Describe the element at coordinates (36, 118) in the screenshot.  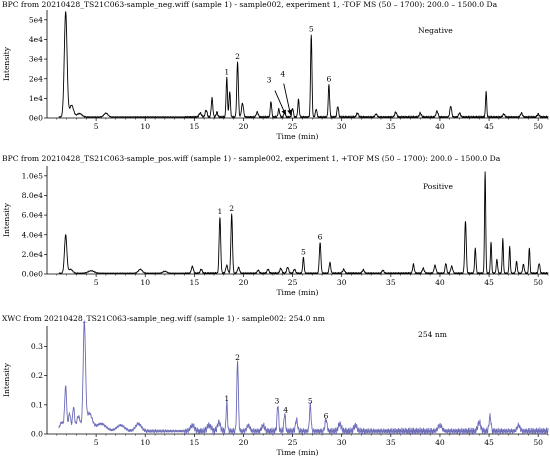
I see `y-tick-label: 0e0` at that location.